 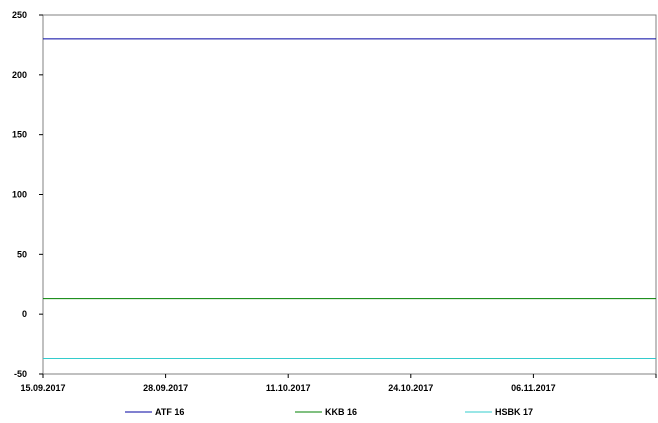 What do you see at coordinates (27, 194) in the screenshot?
I see `y-axis: -50 0 50 100 150 200 250` at bounding box center [27, 194].